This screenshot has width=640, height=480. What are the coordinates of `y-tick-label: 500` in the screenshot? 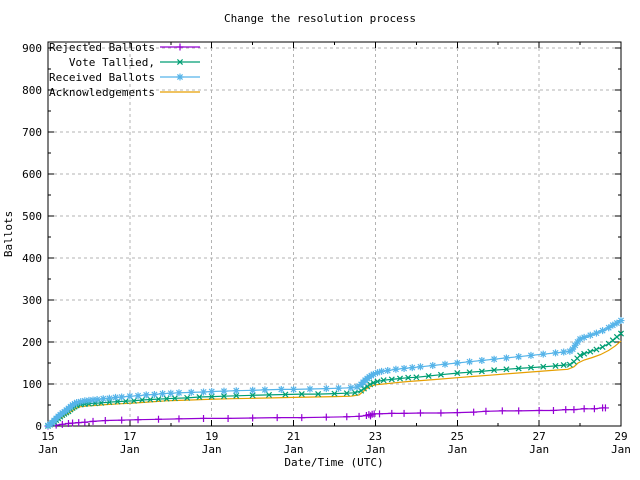 It's located at (32, 216).